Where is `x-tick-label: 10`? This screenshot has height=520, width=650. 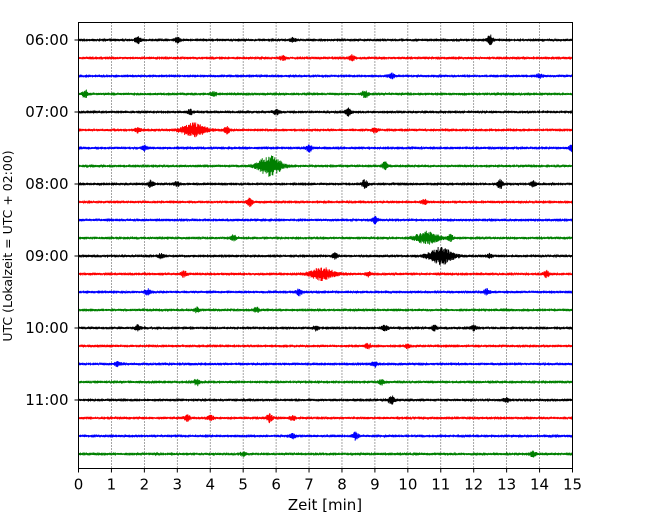
x-tick-label: 10 is located at coordinates (407, 485).